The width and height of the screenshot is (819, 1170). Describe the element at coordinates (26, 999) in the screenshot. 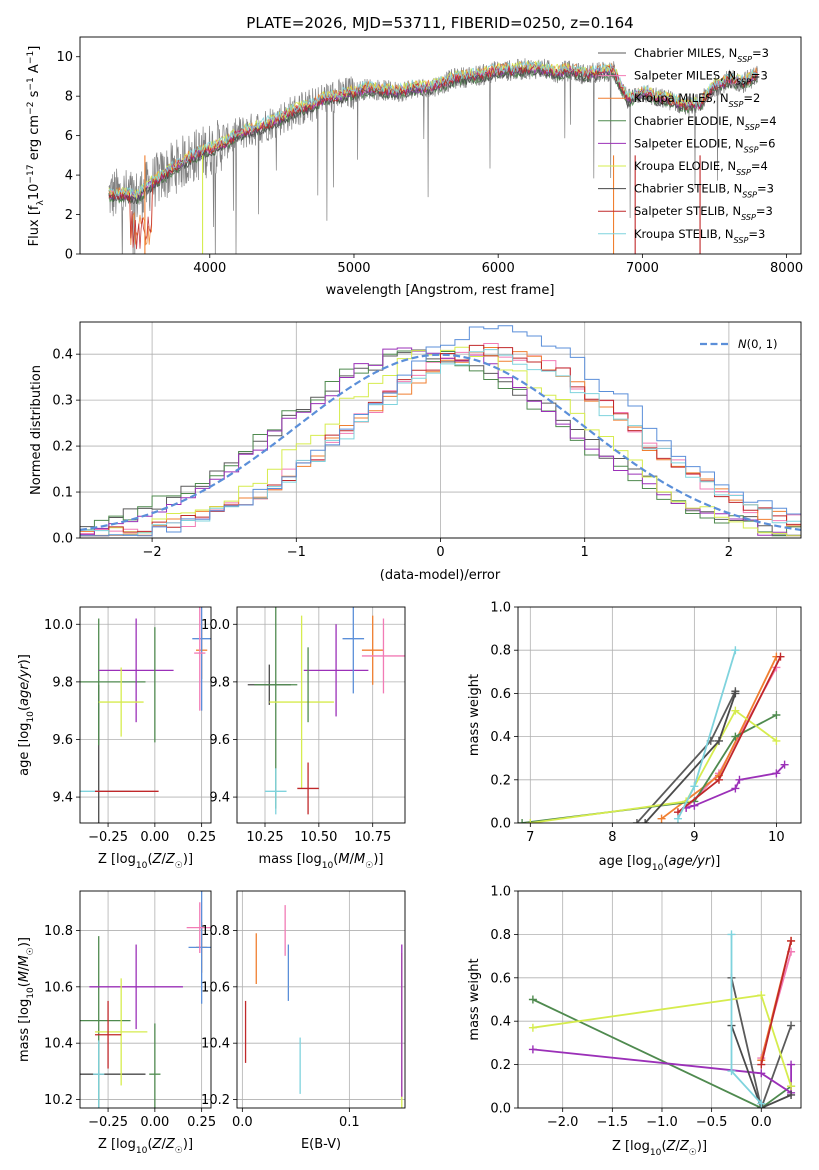

I see `y-axis-label: mass [log10(M/M☉)]` at that location.